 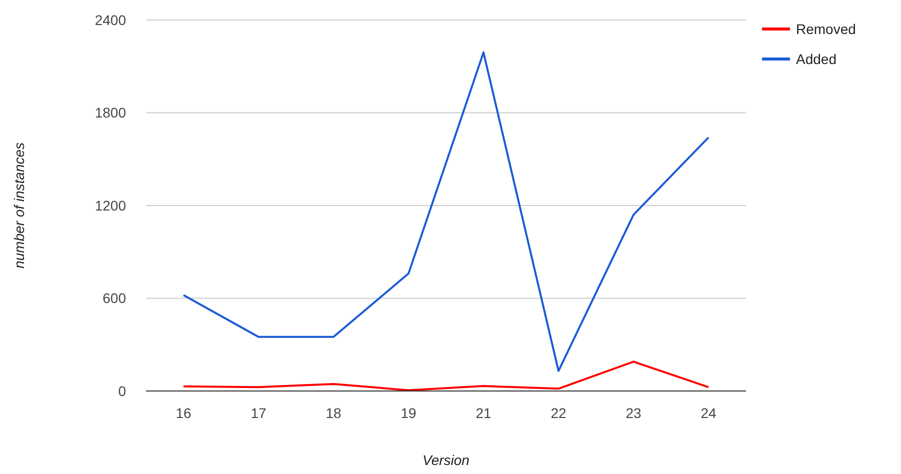 I want to click on y-axis-title: number of instances, so click(x=19, y=205).